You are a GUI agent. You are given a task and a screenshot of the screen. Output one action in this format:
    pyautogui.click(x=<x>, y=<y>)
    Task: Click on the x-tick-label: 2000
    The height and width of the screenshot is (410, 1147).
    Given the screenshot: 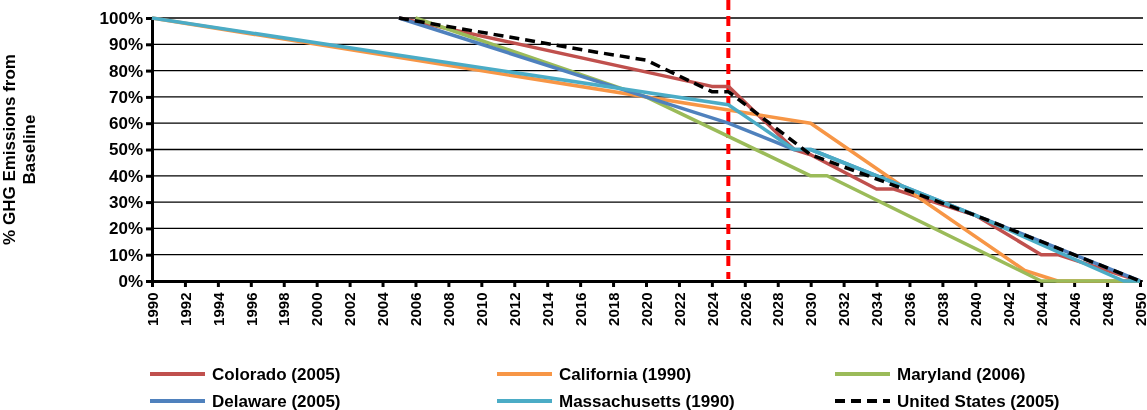 What is the action you would take?
    pyautogui.click(x=317, y=309)
    